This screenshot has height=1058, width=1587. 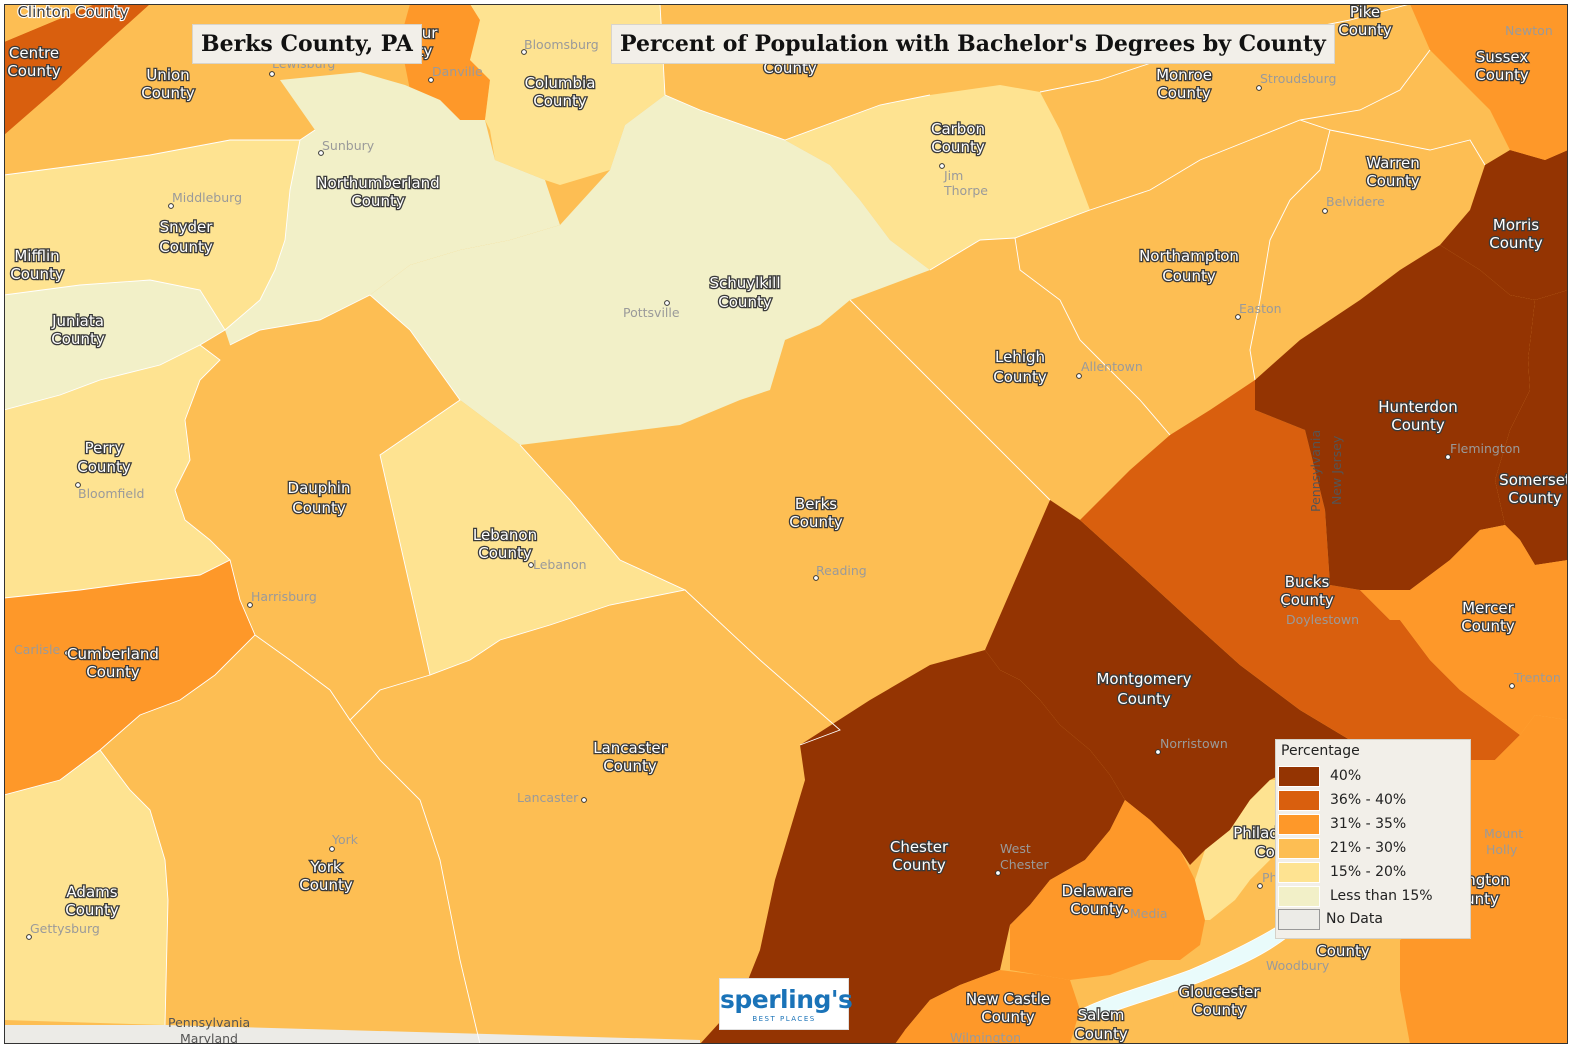 I want to click on county-philadelphia, so click(x=1247, y=850).